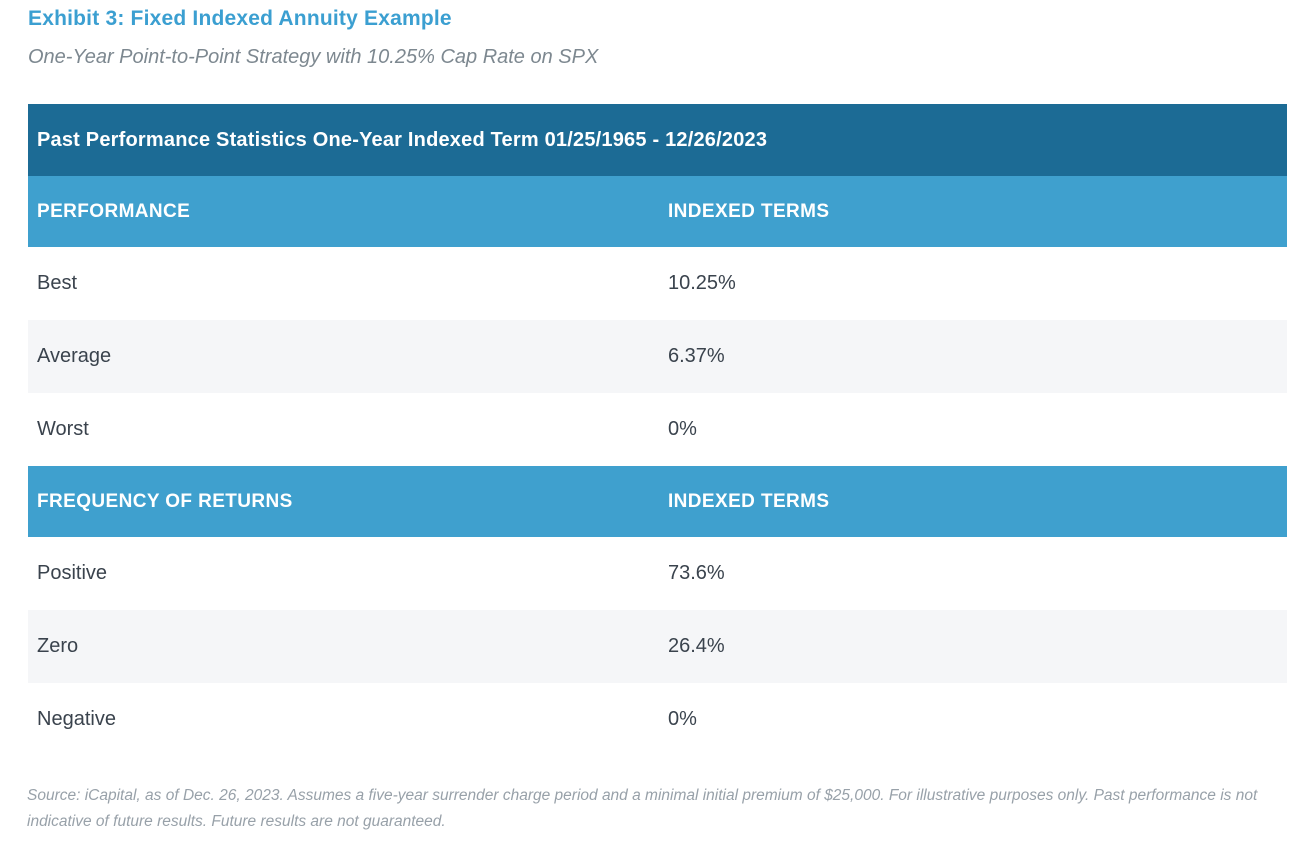 This screenshot has height=847, width=1311. Describe the element at coordinates (702, 283) in the screenshot. I see `row-value: 10.25%` at that location.